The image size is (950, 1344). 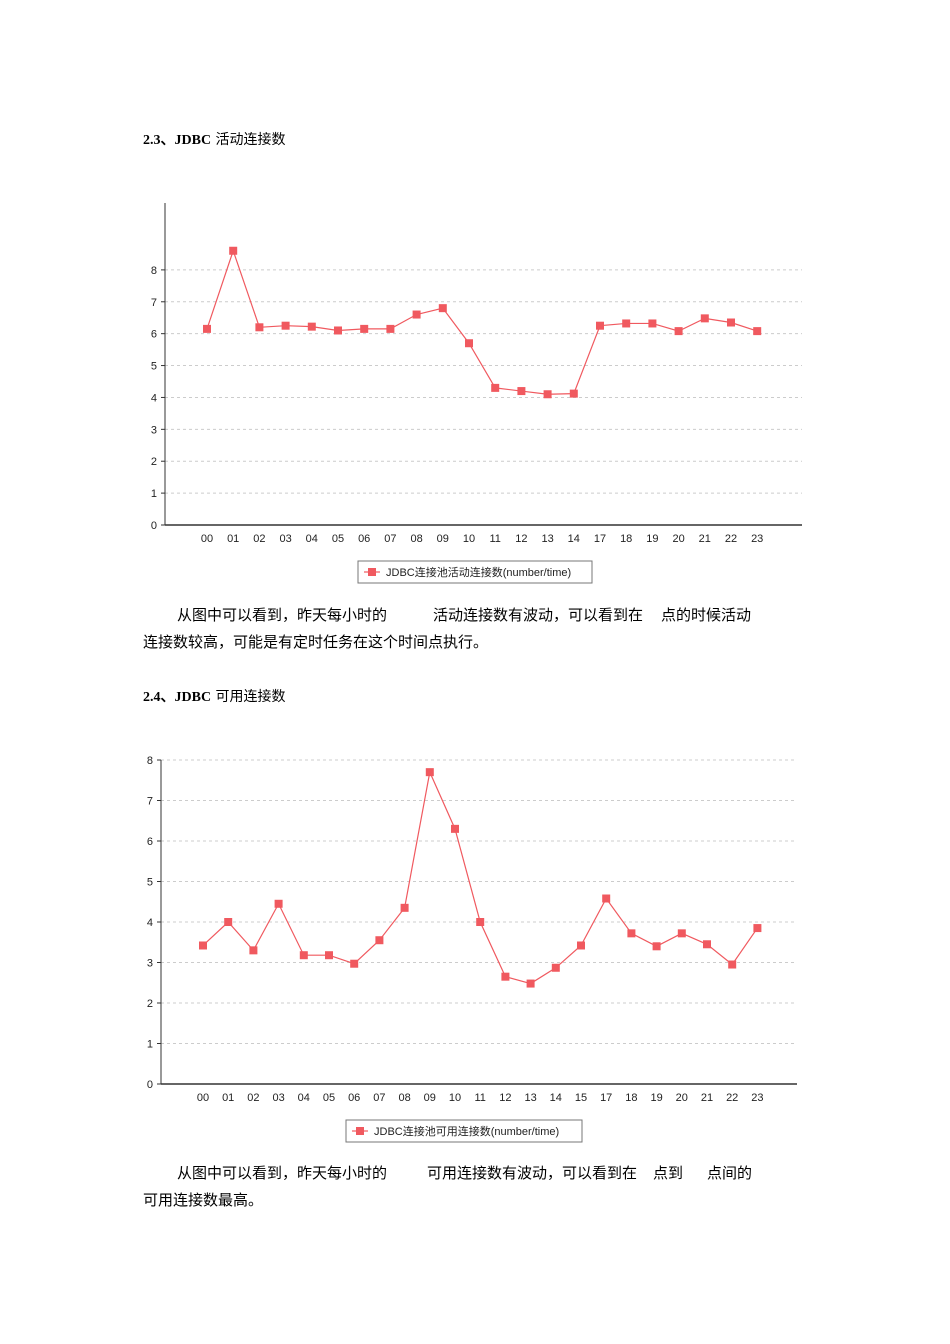 I want to click on y-tick-label: 8, so click(x=150, y=761).